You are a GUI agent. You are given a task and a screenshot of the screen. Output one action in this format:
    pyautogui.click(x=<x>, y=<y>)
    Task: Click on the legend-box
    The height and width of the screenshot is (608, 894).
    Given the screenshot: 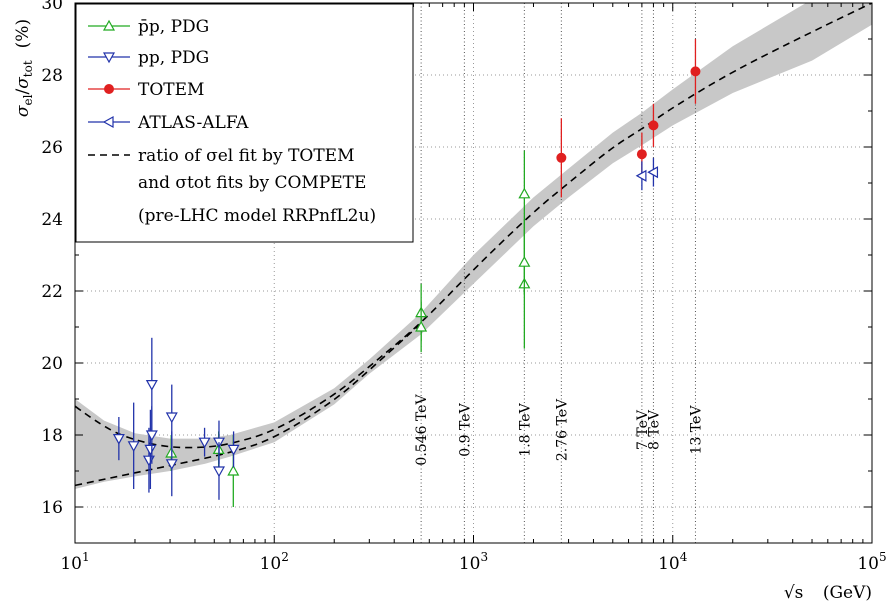 What is the action you would take?
    pyautogui.click(x=244, y=123)
    